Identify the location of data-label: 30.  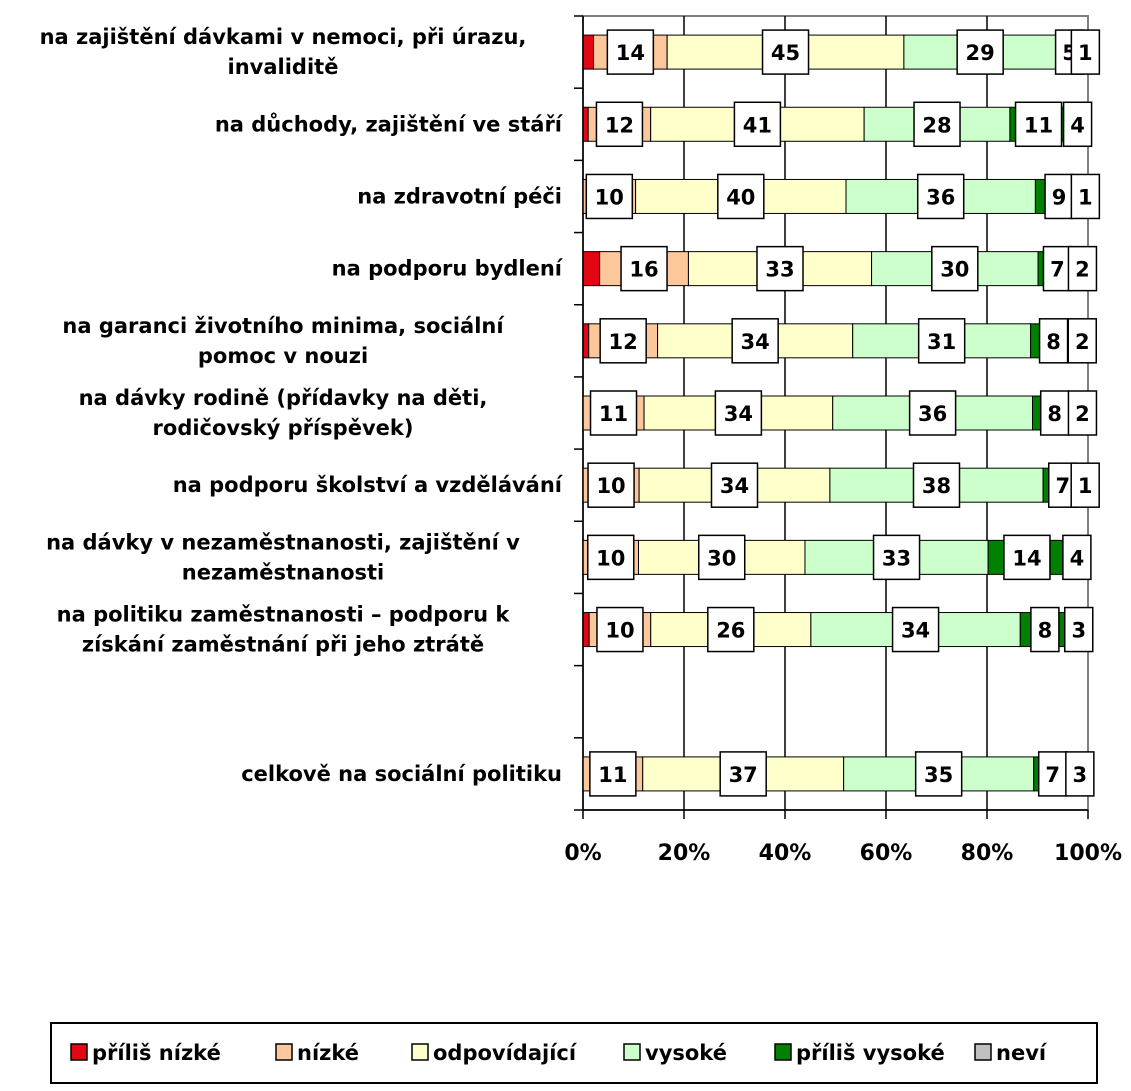
(954, 270).